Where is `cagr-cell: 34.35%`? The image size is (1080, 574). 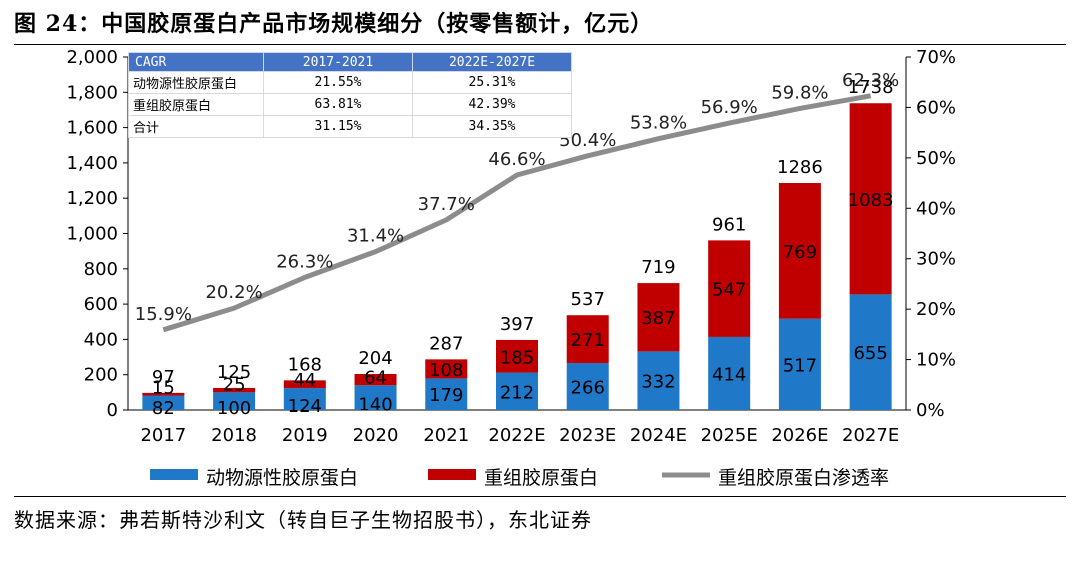 cagr-cell: 34.35% is located at coordinates (492, 126).